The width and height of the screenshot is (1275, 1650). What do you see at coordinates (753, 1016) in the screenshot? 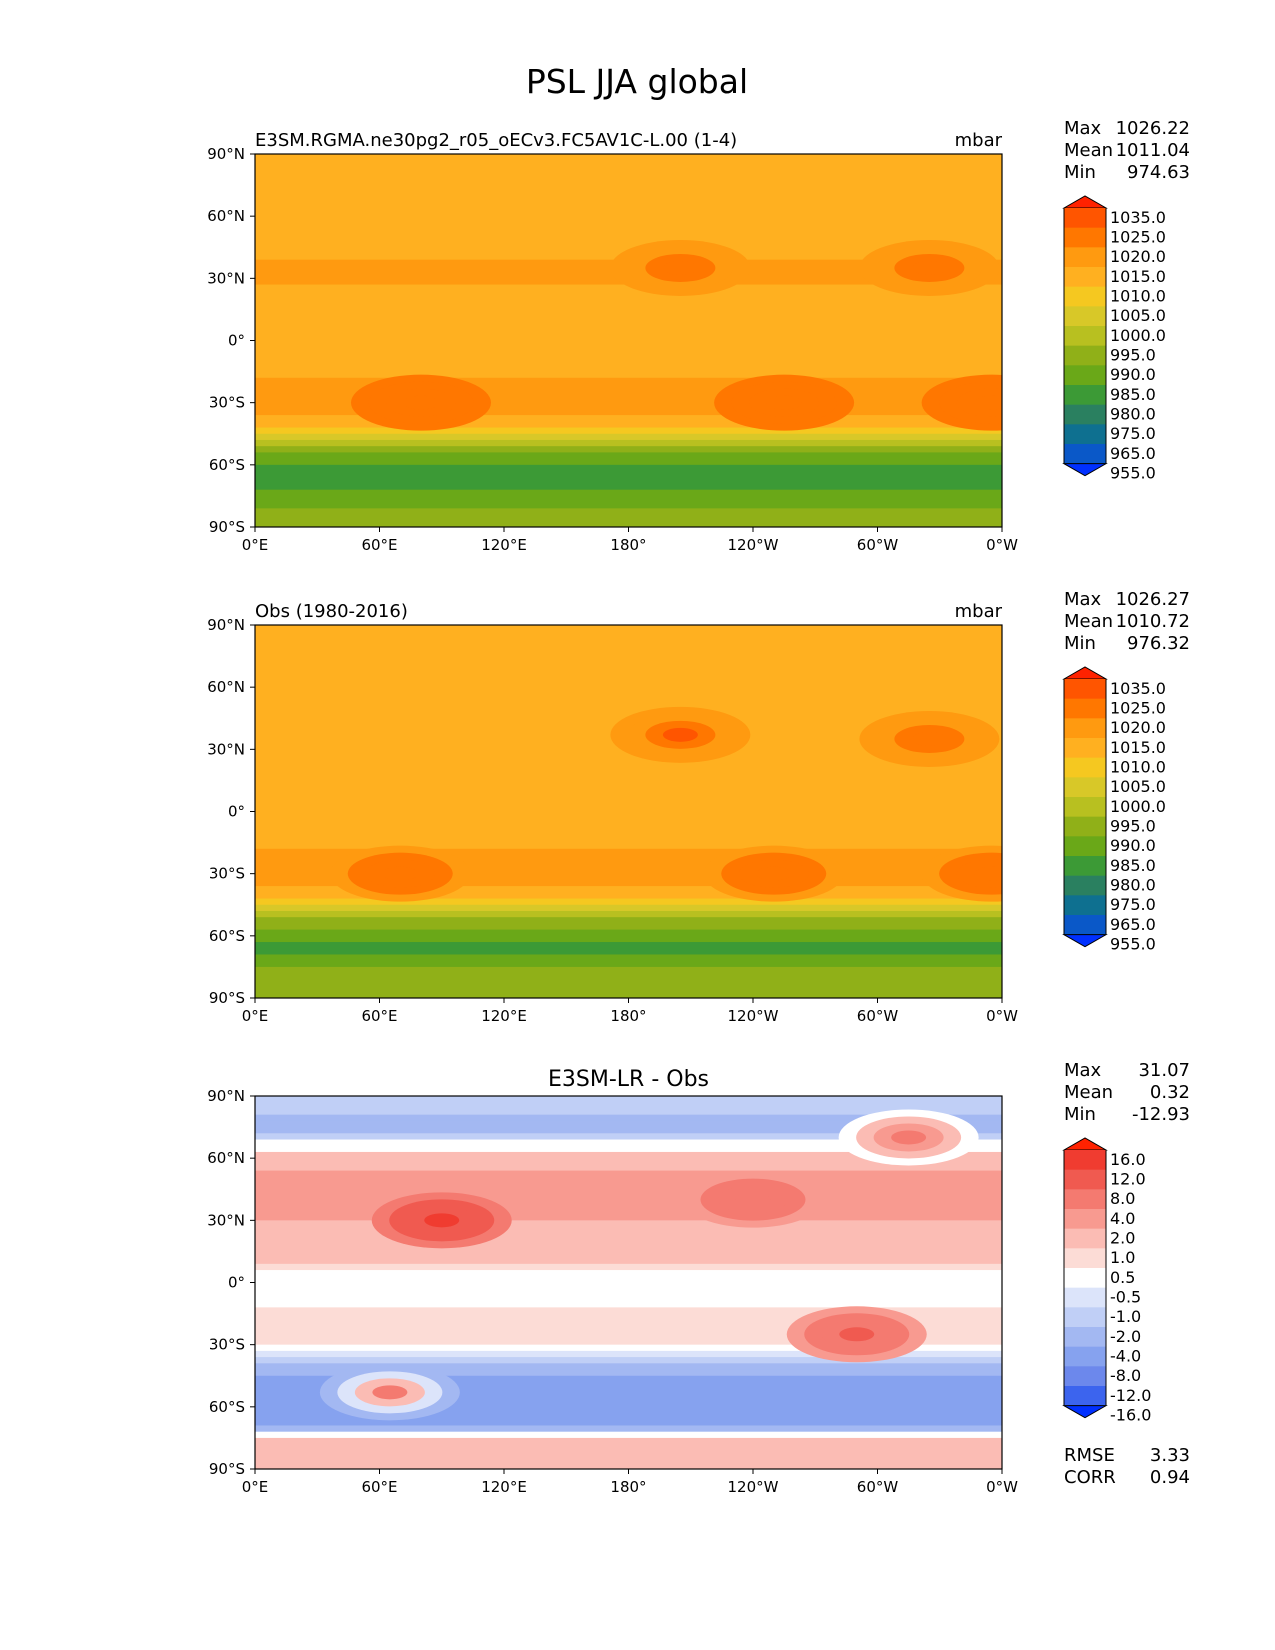
I see `x-tick-label: 120°W` at bounding box center [753, 1016].